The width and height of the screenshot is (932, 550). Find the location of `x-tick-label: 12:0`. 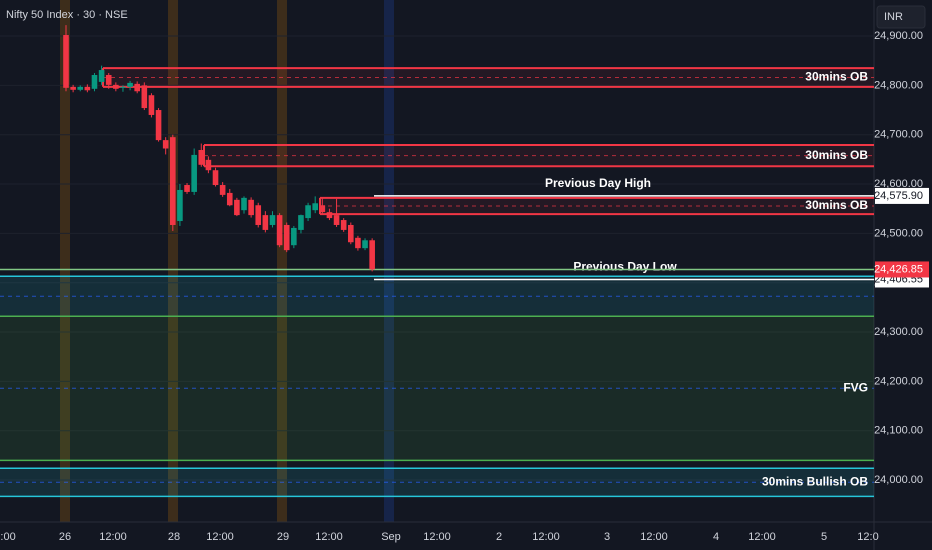

x-tick-label: 12:0 is located at coordinates (867, 537).